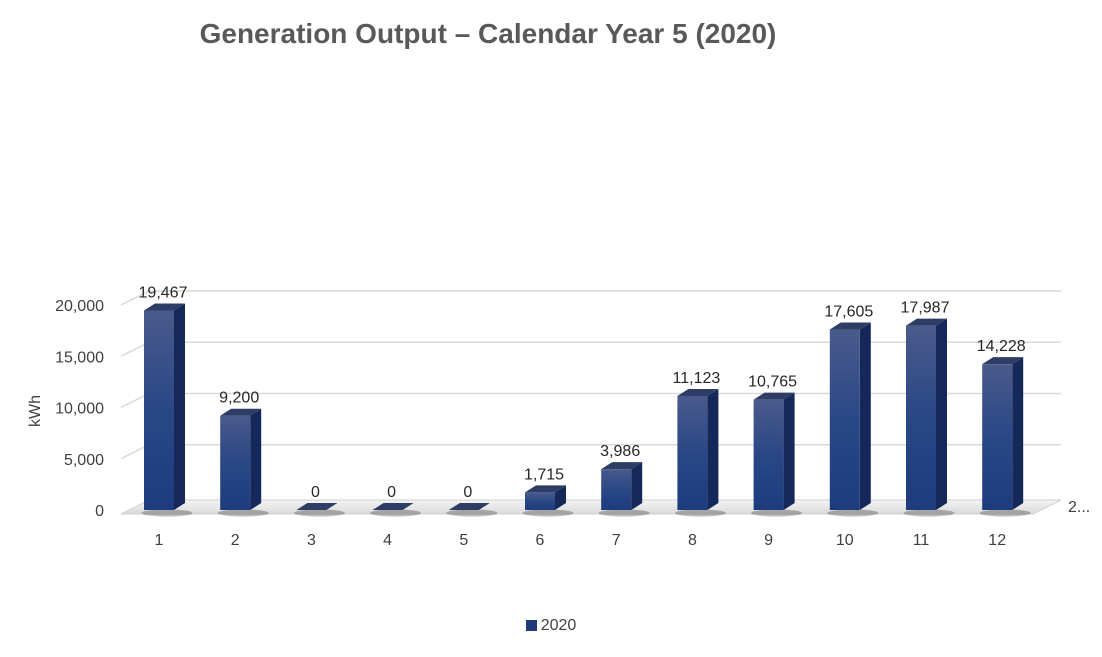 Image resolution: width=1102 pixels, height=657 pixels. Describe the element at coordinates (581, 540) in the screenshot. I see `x-axis: 1 2 3 4 5 6 7 8 9 10 11 12` at that location.